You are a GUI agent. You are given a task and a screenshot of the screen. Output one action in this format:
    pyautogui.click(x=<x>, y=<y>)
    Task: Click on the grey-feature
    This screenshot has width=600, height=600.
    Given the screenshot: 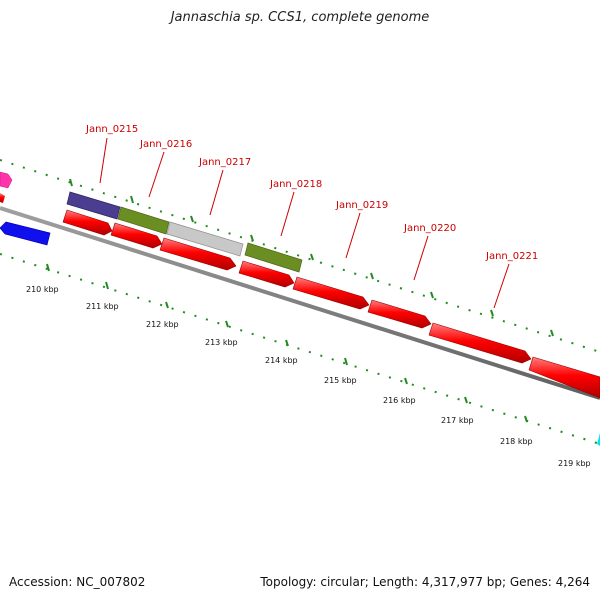 What is the action you would take?
    pyautogui.click(x=205, y=239)
    